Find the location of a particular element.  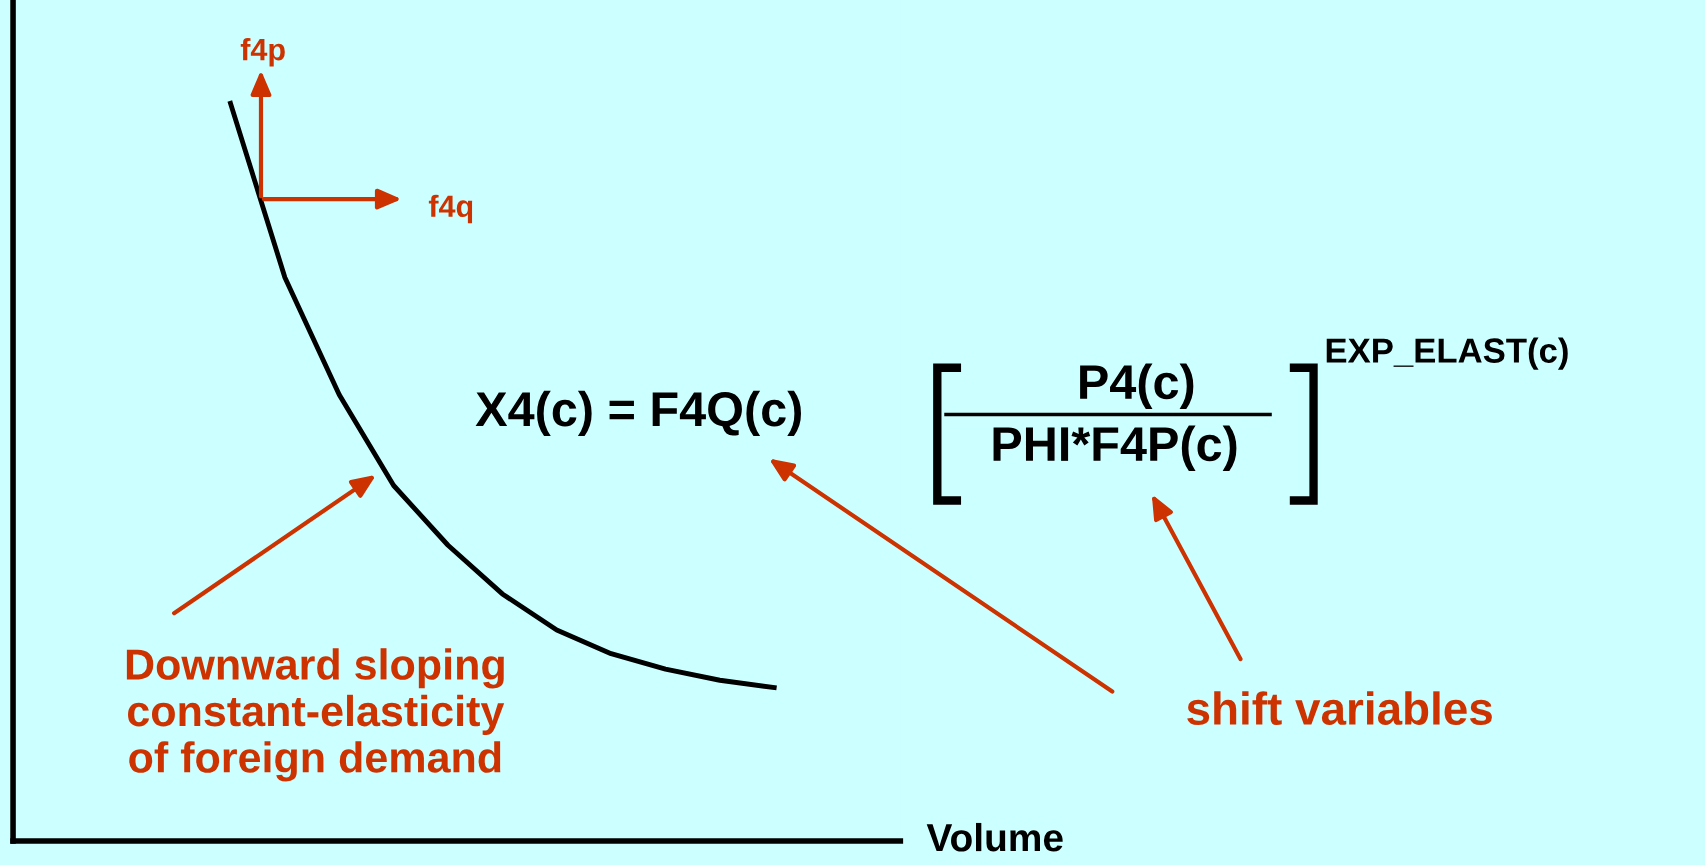

text: PHI*F4P(c) is located at coordinates (1115, 448).